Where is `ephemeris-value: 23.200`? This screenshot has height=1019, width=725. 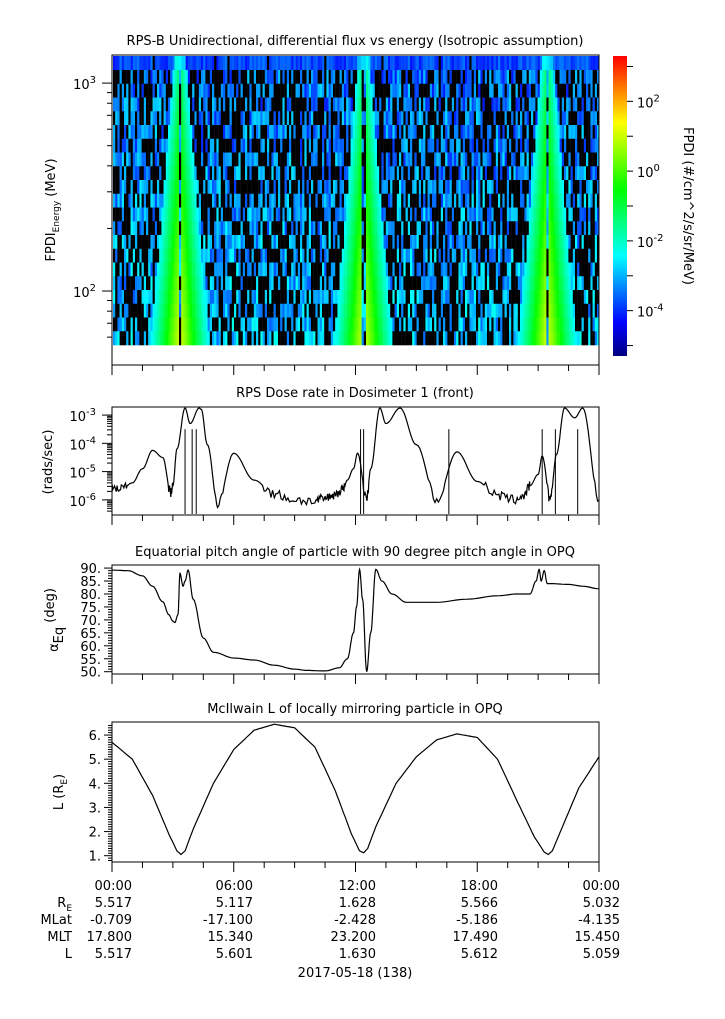 ephemeris-value: 23.200 is located at coordinates (354, 937).